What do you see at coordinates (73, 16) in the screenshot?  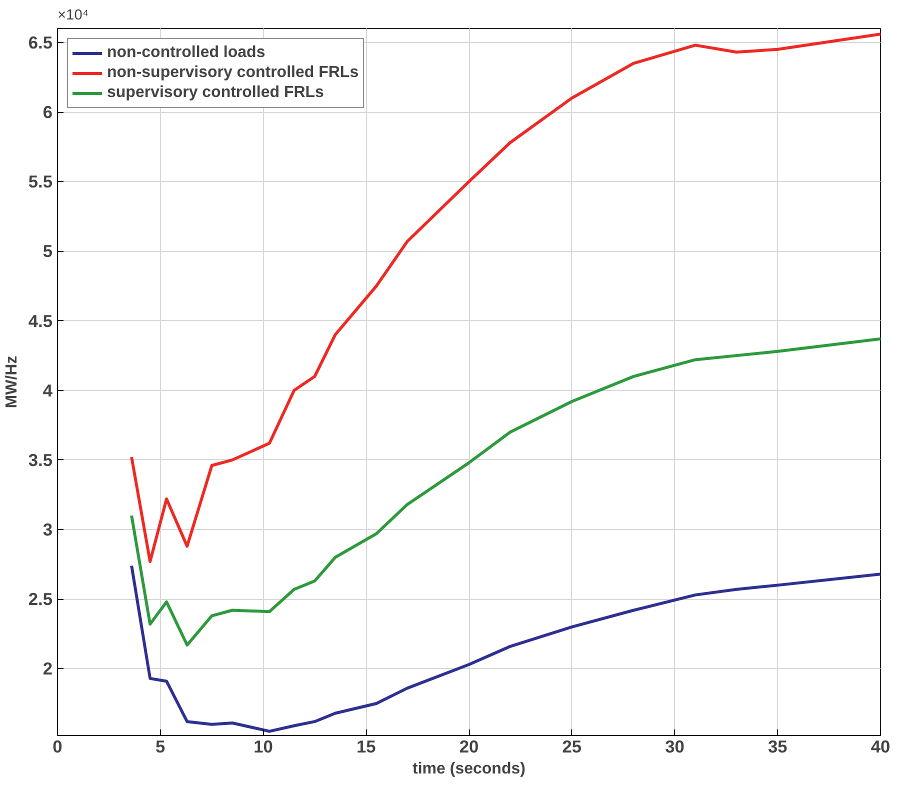 I see `text: ×10⁴` at bounding box center [73, 16].